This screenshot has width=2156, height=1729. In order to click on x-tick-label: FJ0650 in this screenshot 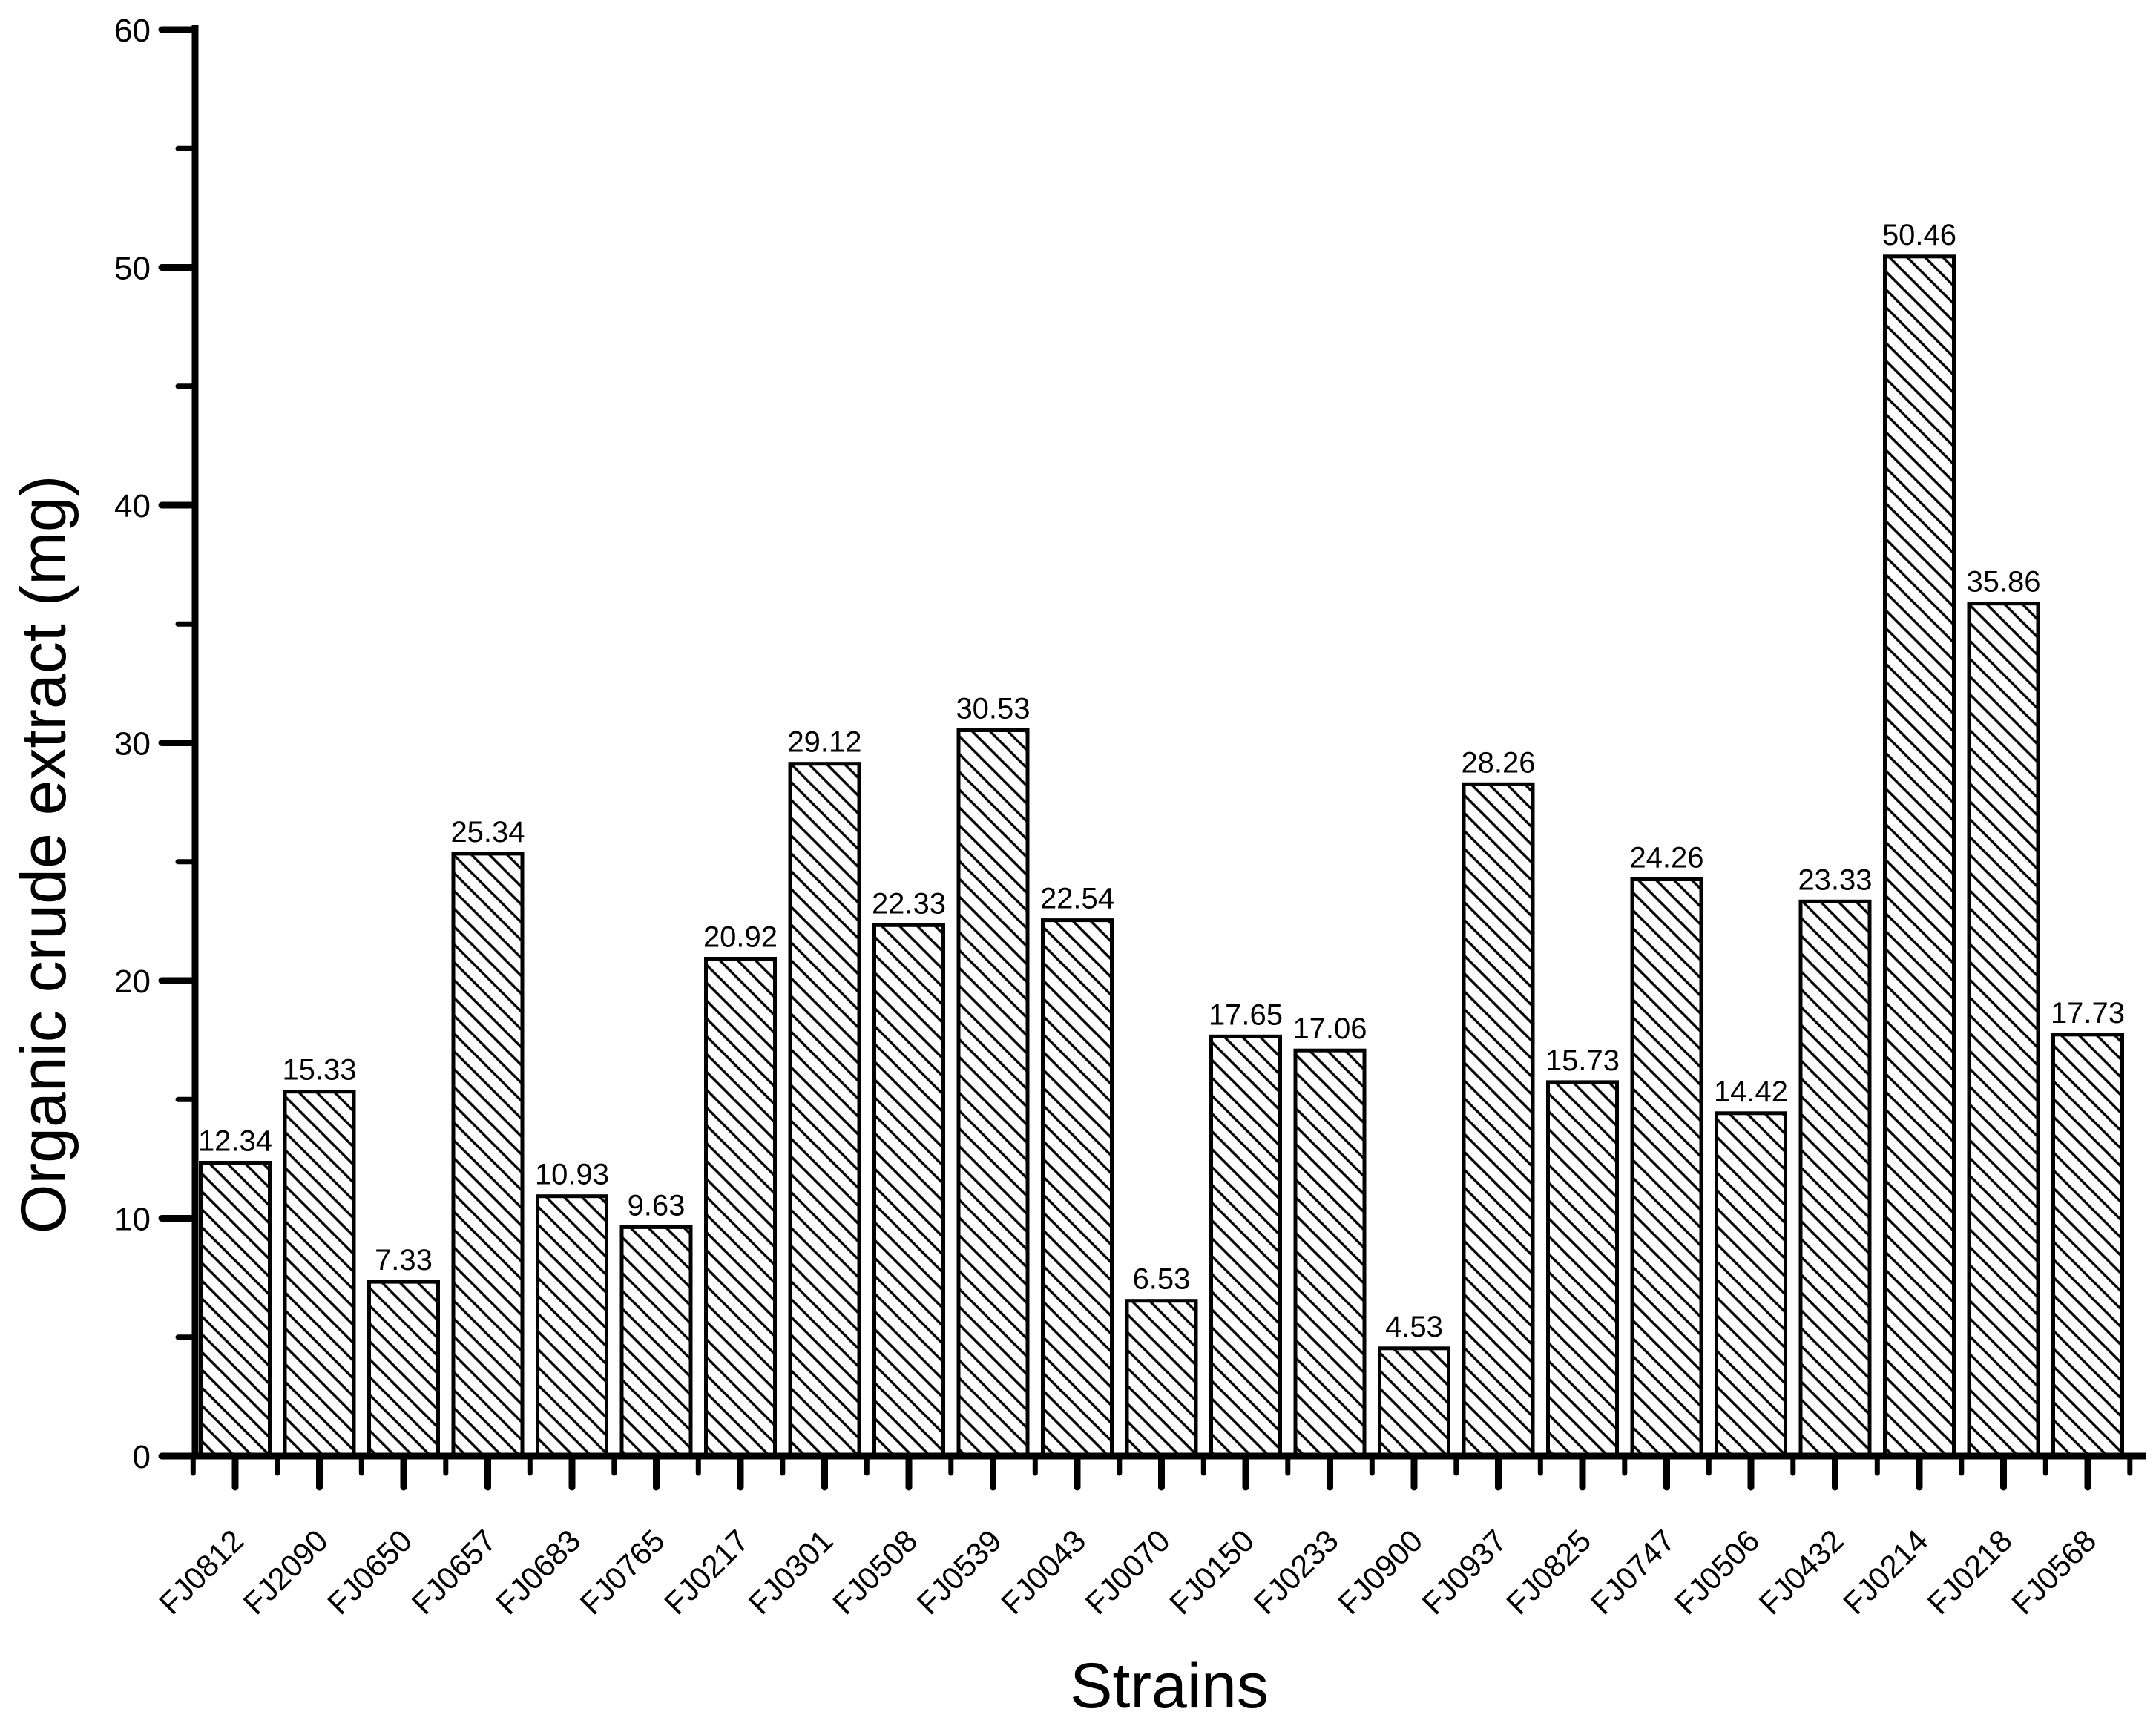, I will do `click(369, 1572)`.